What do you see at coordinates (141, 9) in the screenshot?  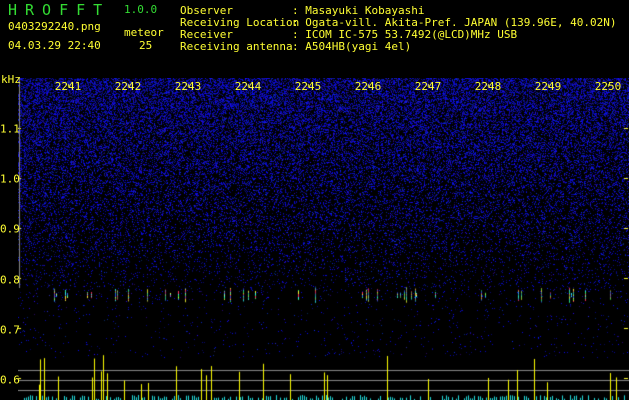 I see `app-version: 1.0.0` at bounding box center [141, 9].